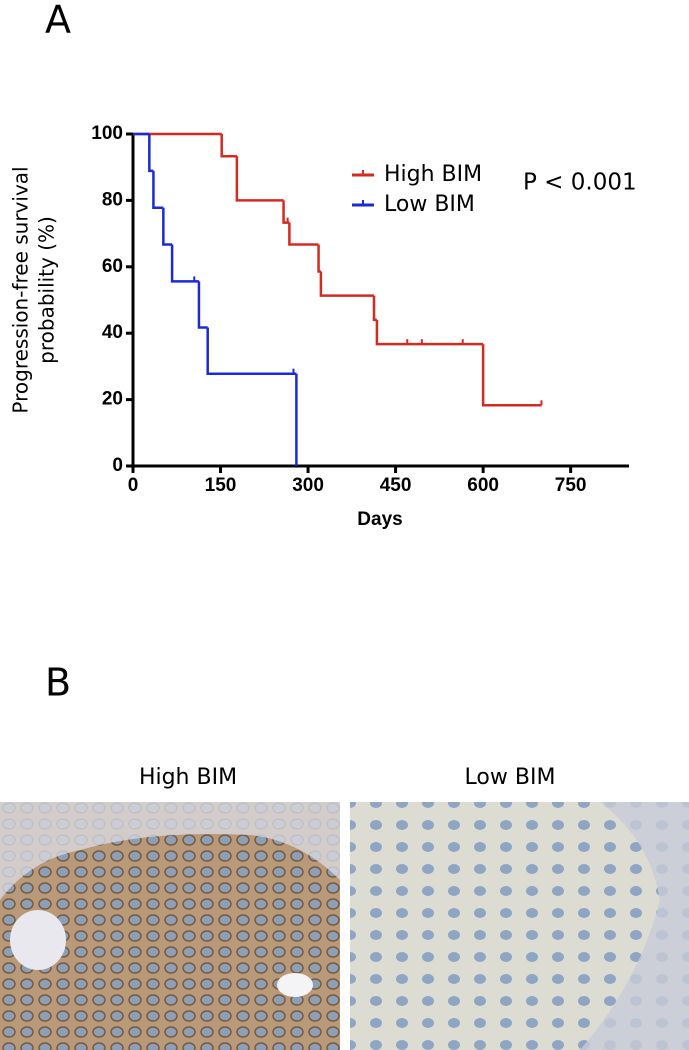 The image size is (689, 1050). Describe the element at coordinates (112, 332) in the screenshot. I see `y-tick-label: 40` at that location.